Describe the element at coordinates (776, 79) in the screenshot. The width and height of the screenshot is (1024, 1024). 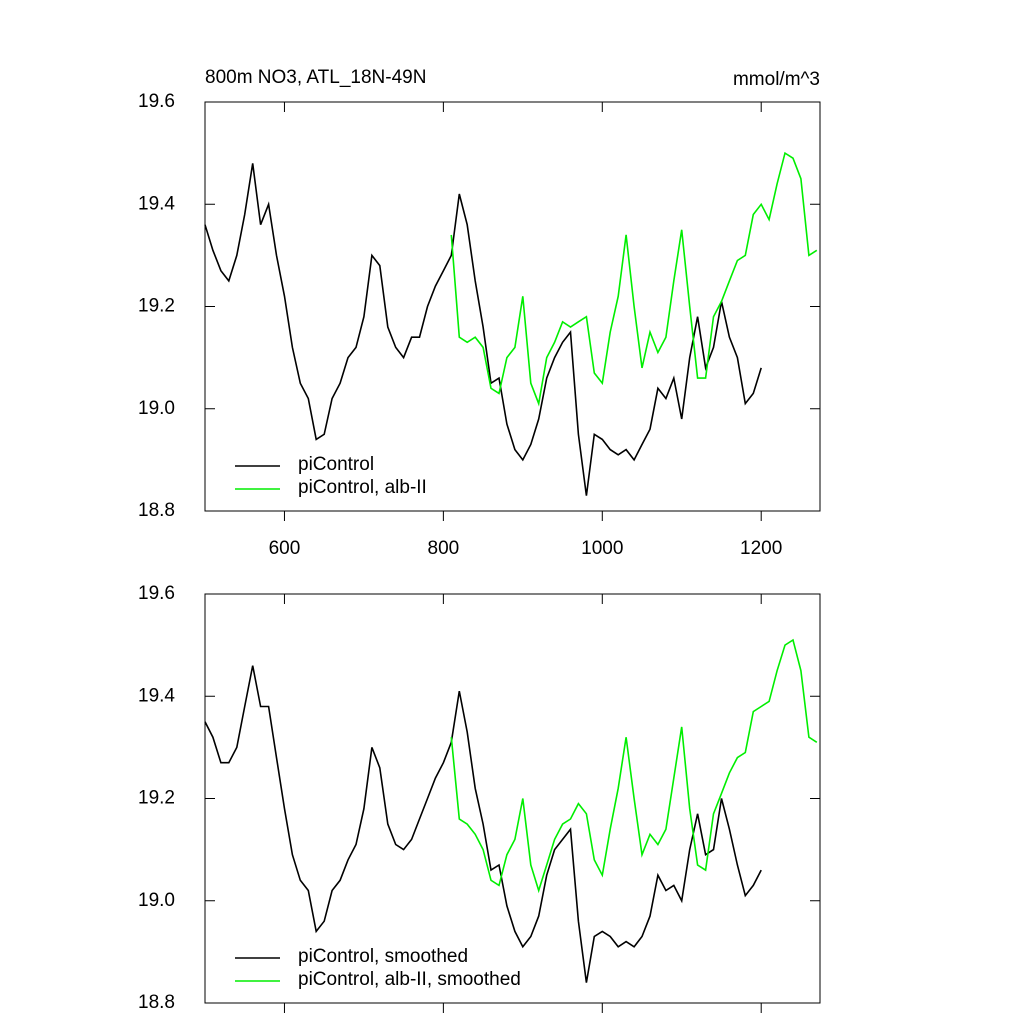
I see `units-label: mmol/m^3` at that location.